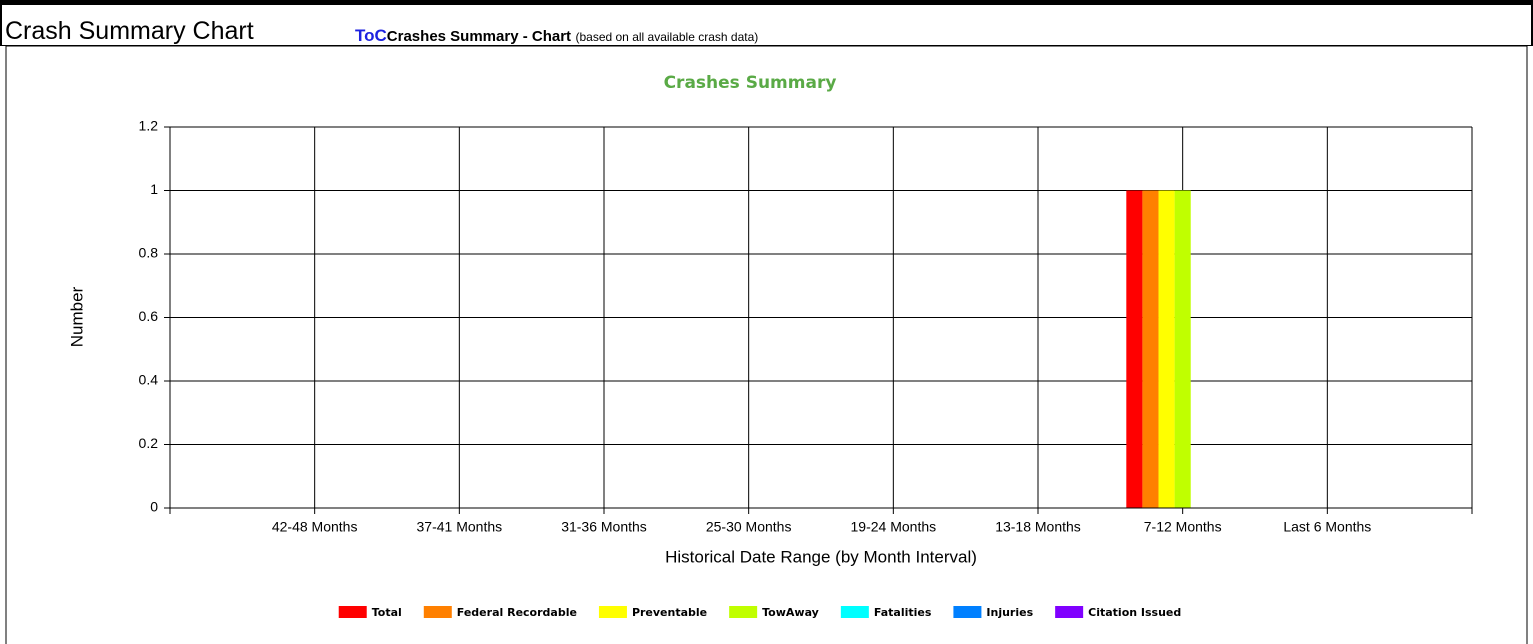  What do you see at coordinates (149, 380) in the screenshot?
I see `y-tick-label: 0.4` at bounding box center [149, 380].